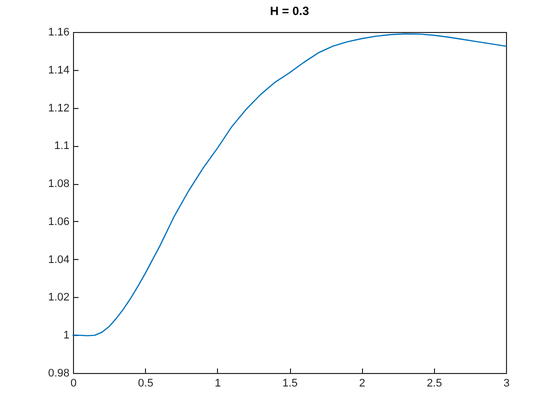  Describe the element at coordinates (59, 298) in the screenshot. I see `y-tick-label: 1.02` at that location.